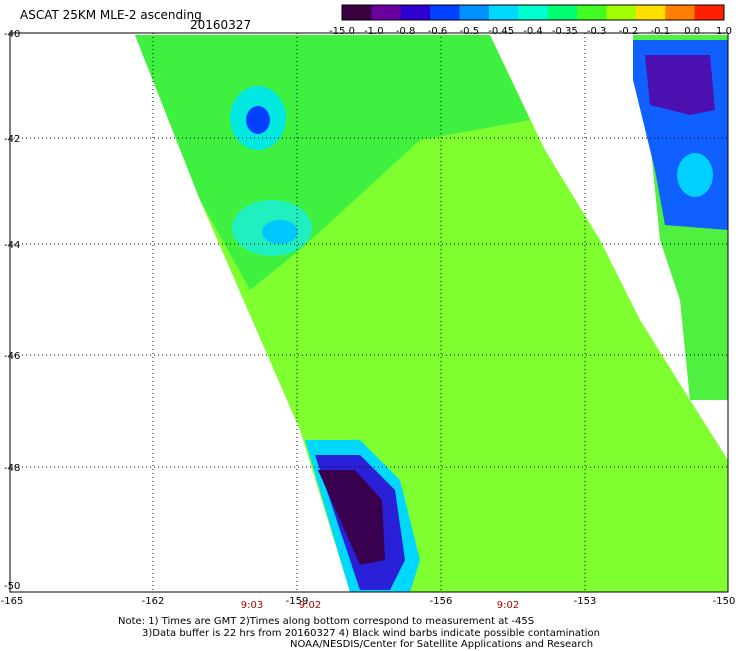  What do you see at coordinates (297, 601) in the screenshot?
I see `lon-label: -159` at bounding box center [297, 601].